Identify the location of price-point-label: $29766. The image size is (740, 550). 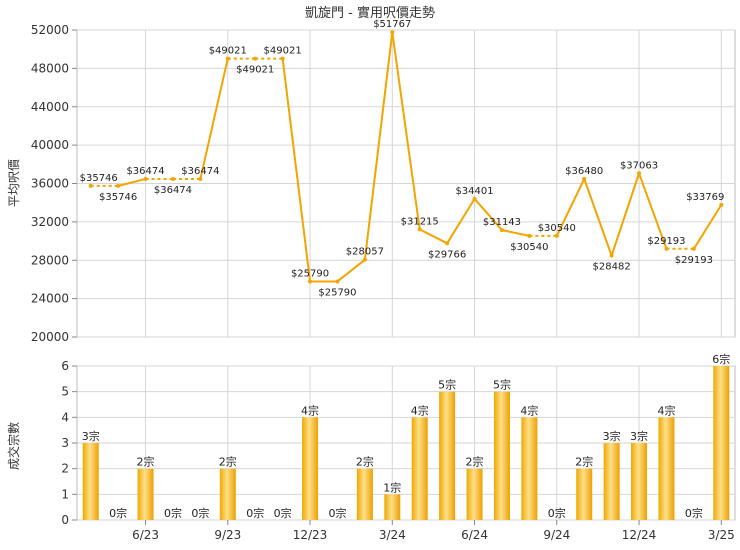
(447, 254).